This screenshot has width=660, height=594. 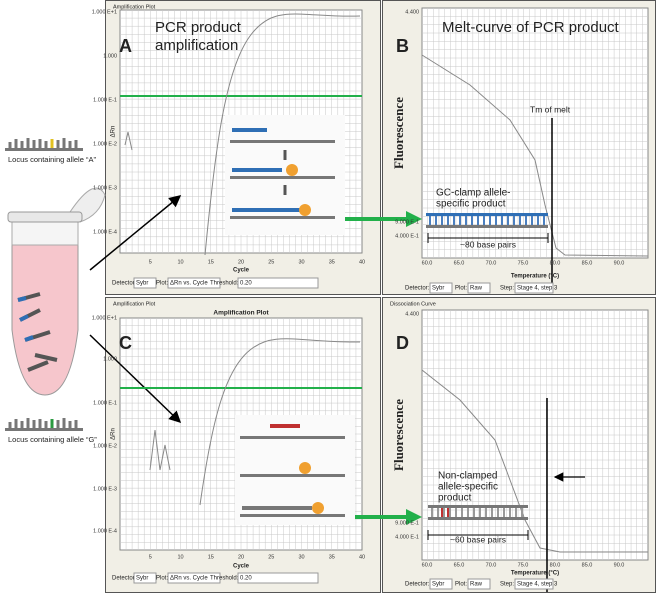 What do you see at coordinates (402, 343) in the screenshot?
I see `panel-letter: D` at bounding box center [402, 343].